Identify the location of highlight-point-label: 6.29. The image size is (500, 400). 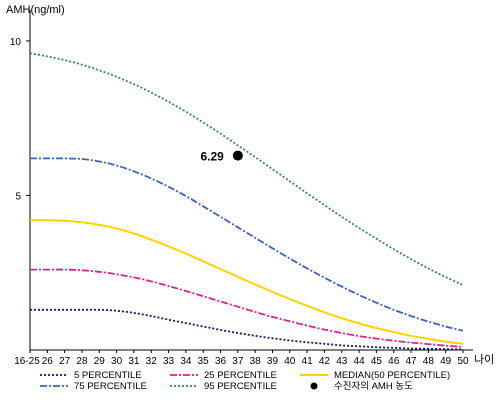
(212, 157).